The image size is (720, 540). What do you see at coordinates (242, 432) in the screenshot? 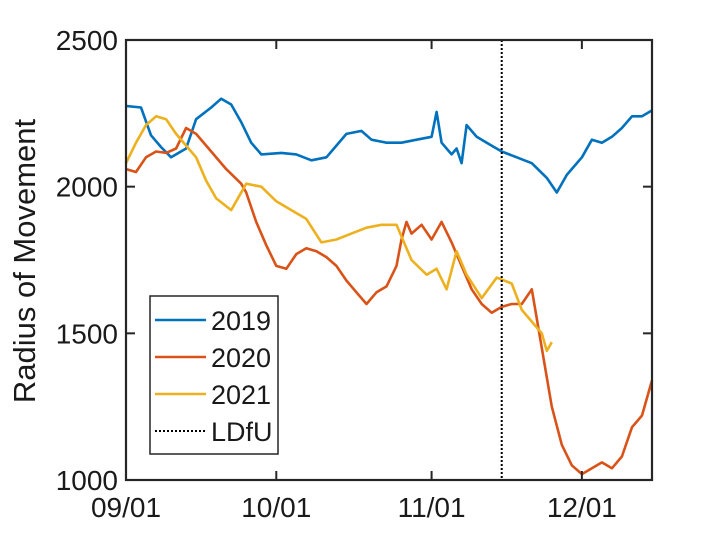
I see `legend-label-LDfU: LDfU` at bounding box center [242, 432].